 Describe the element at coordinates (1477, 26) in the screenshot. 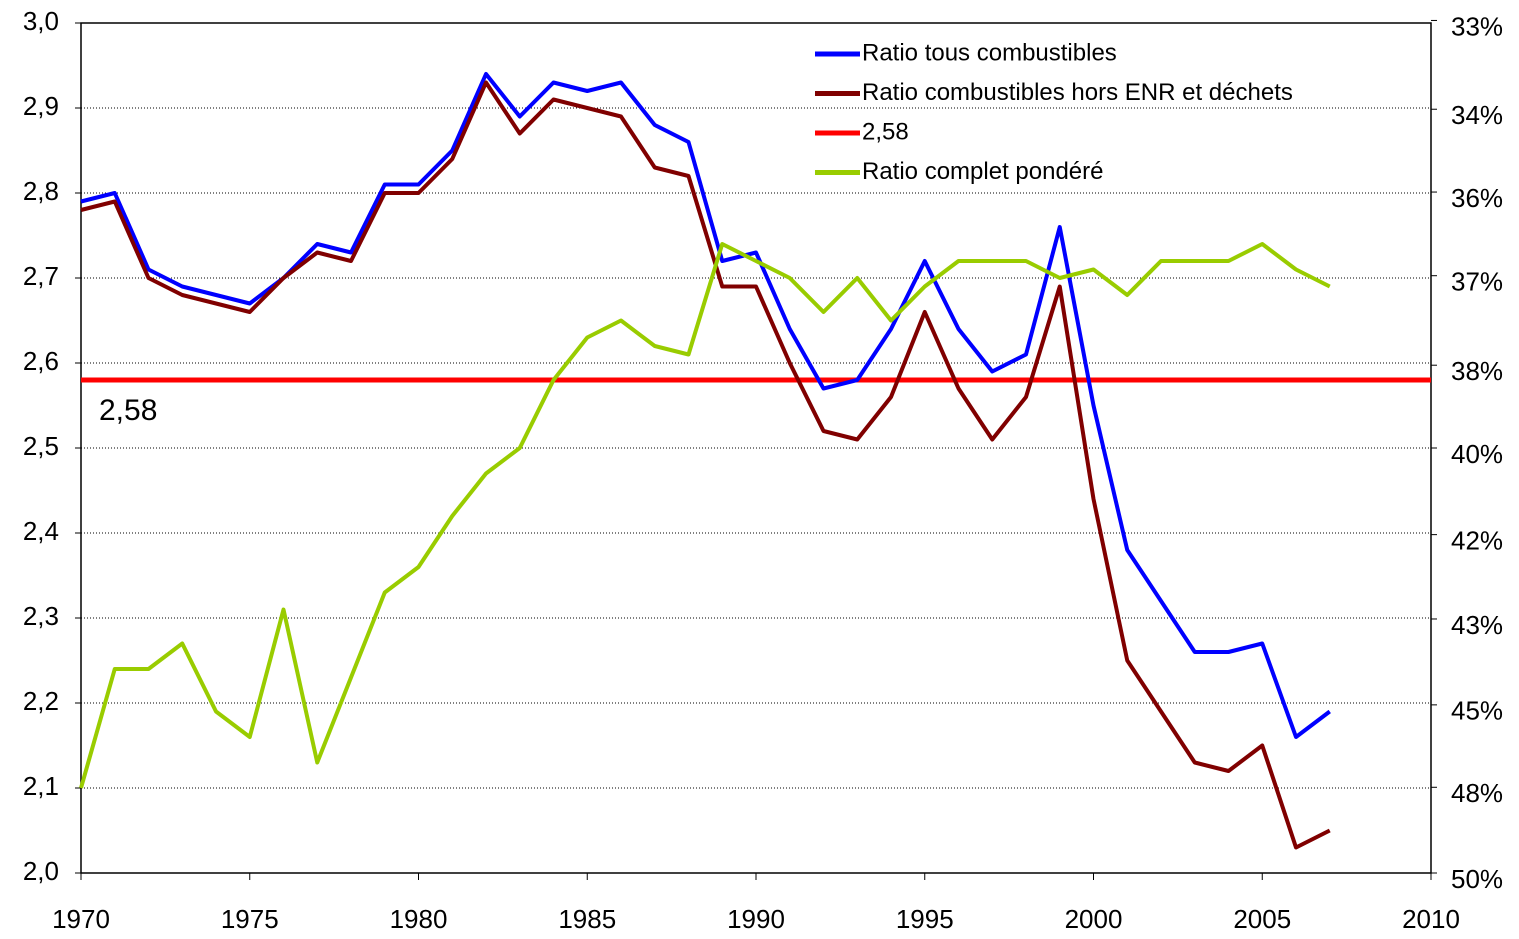

I see `y2-tick-label: 33%` at that location.